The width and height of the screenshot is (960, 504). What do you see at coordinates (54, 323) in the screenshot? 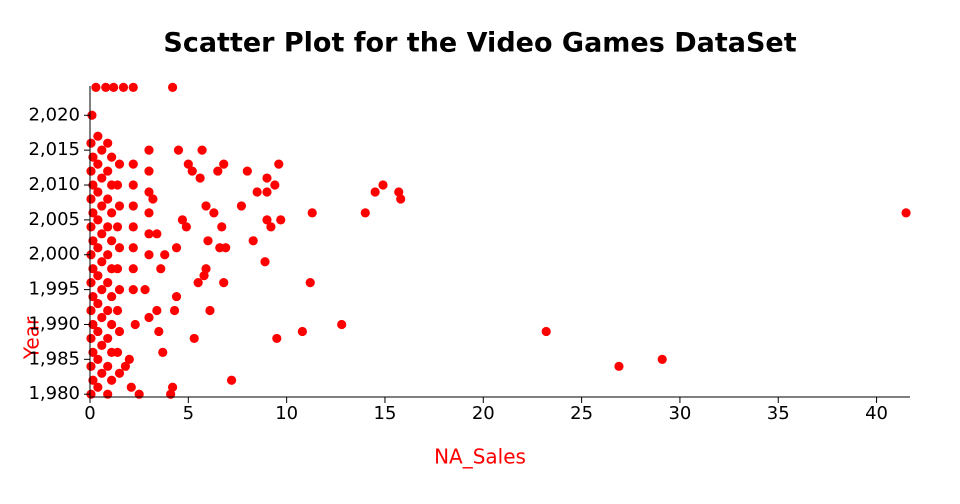
I see `y-tick-label: 1,990` at bounding box center [54, 323].